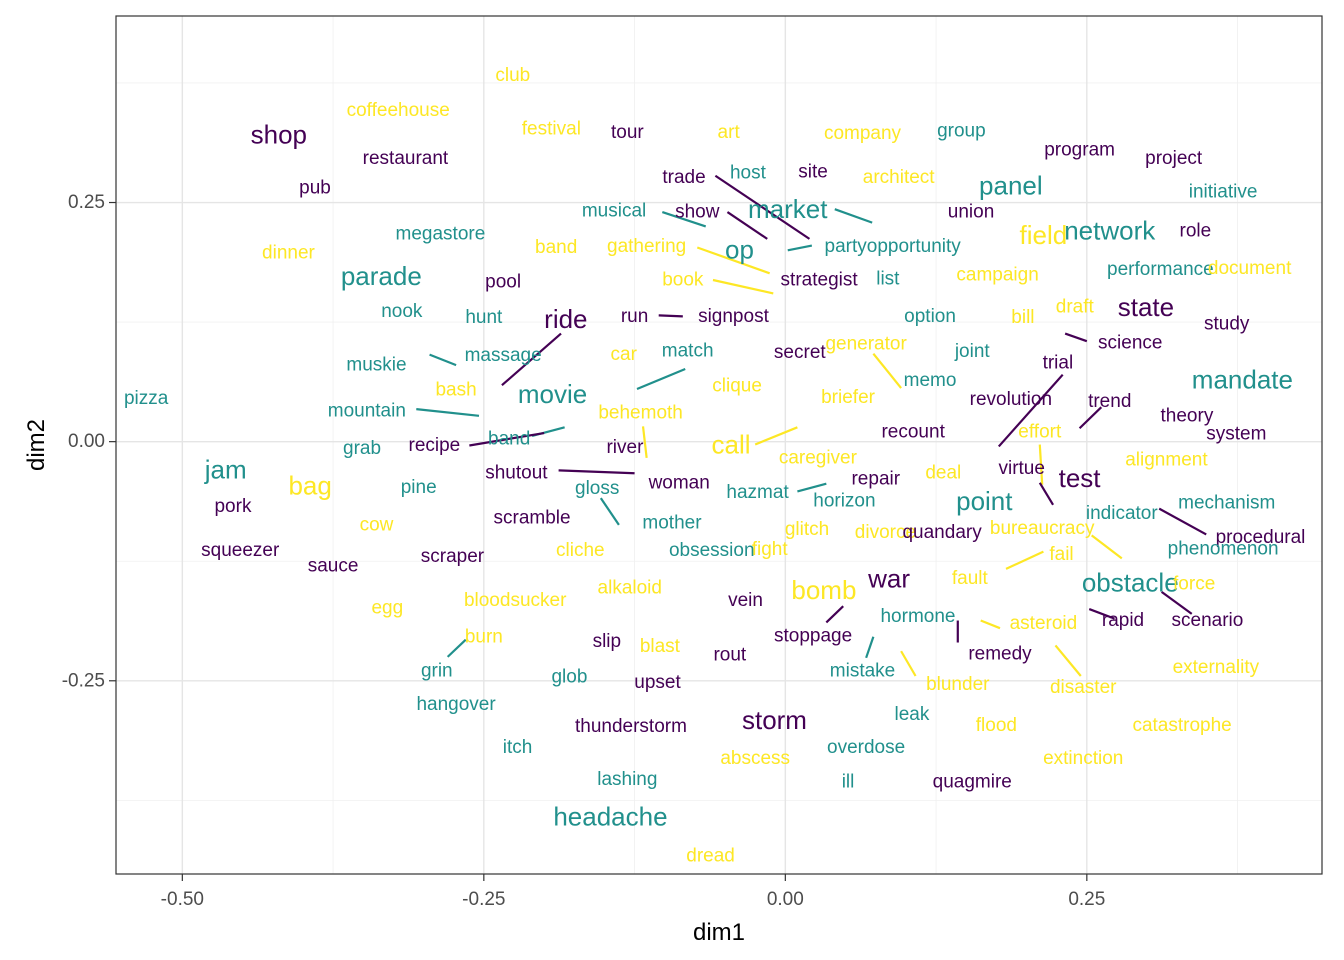 The width and height of the screenshot is (1344, 960). What do you see at coordinates (437, 671) in the screenshot?
I see `word-label: grin` at bounding box center [437, 671].